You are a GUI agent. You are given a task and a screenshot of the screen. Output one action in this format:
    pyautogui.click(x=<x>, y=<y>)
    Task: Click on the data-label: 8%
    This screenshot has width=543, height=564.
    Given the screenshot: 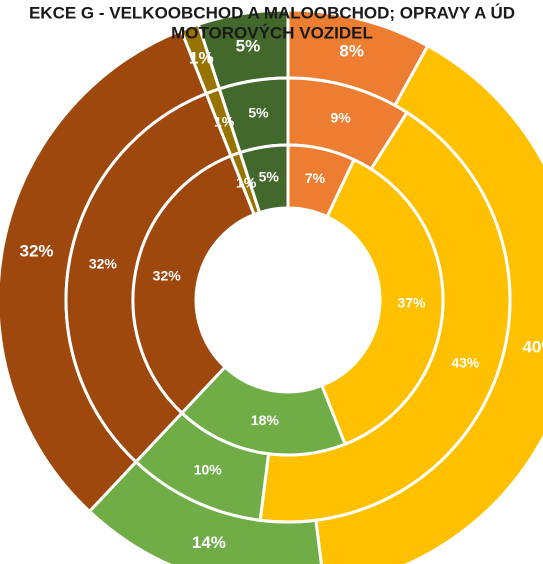 What is the action you would take?
    pyautogui.click(x=351, y=51)
    